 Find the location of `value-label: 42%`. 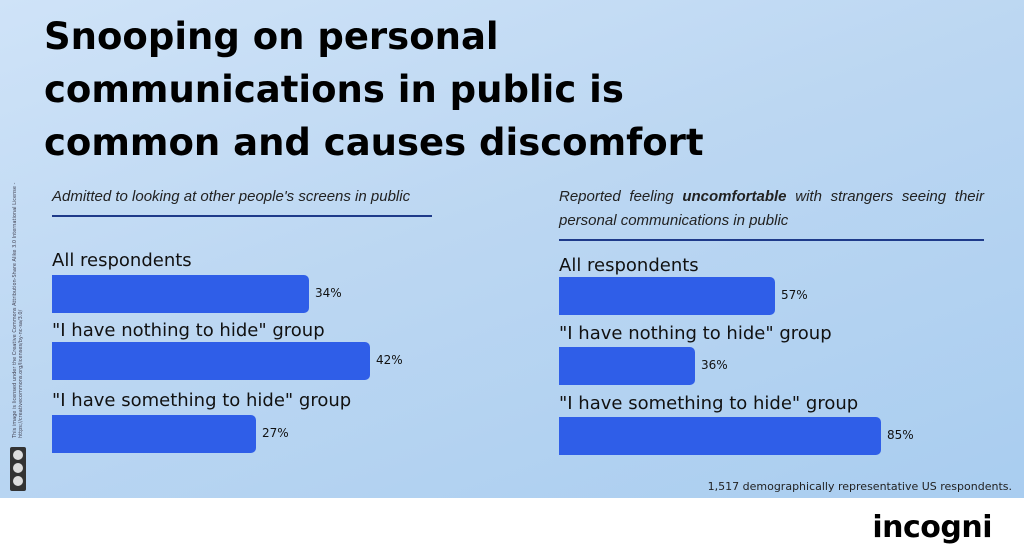

value-label: 42% is located at coordinates (389, 360).